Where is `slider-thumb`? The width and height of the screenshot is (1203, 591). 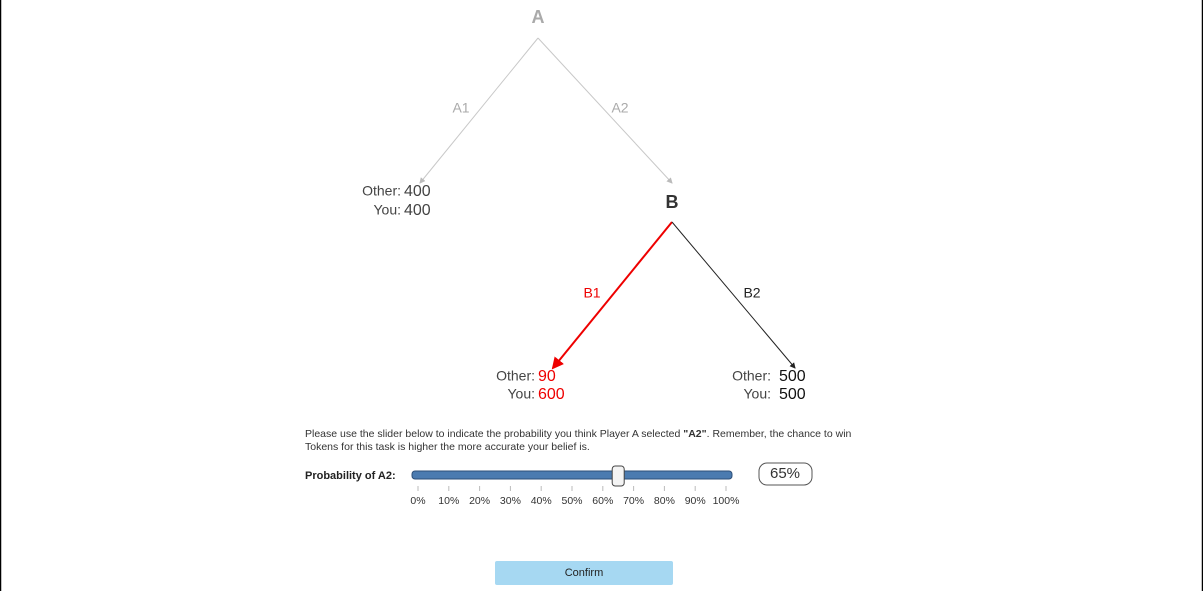 slider-thumb is located at coordinates (618, 476).